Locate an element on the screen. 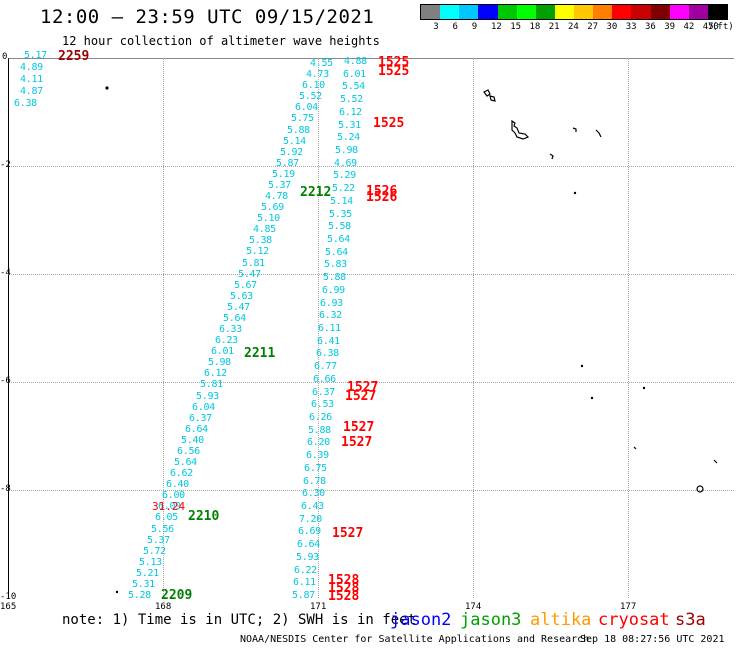 The width and height of the screenshot is (740, 650). generation-timestamp: Sep 18 08:27:56 UTC 2021 is located at coordinates (652, 639).